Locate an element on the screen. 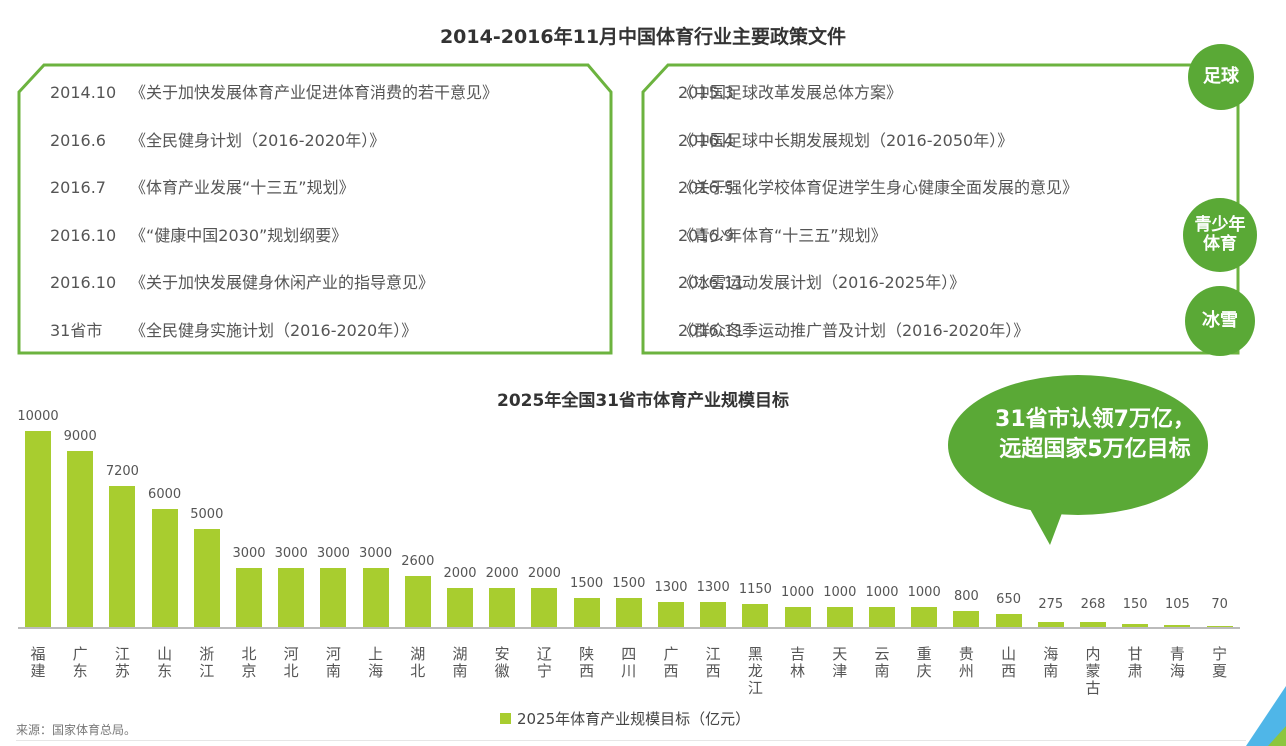 This screenshot has width=1286, height=746. bar-value-label: 2000 is located at coordinates (502, 573).